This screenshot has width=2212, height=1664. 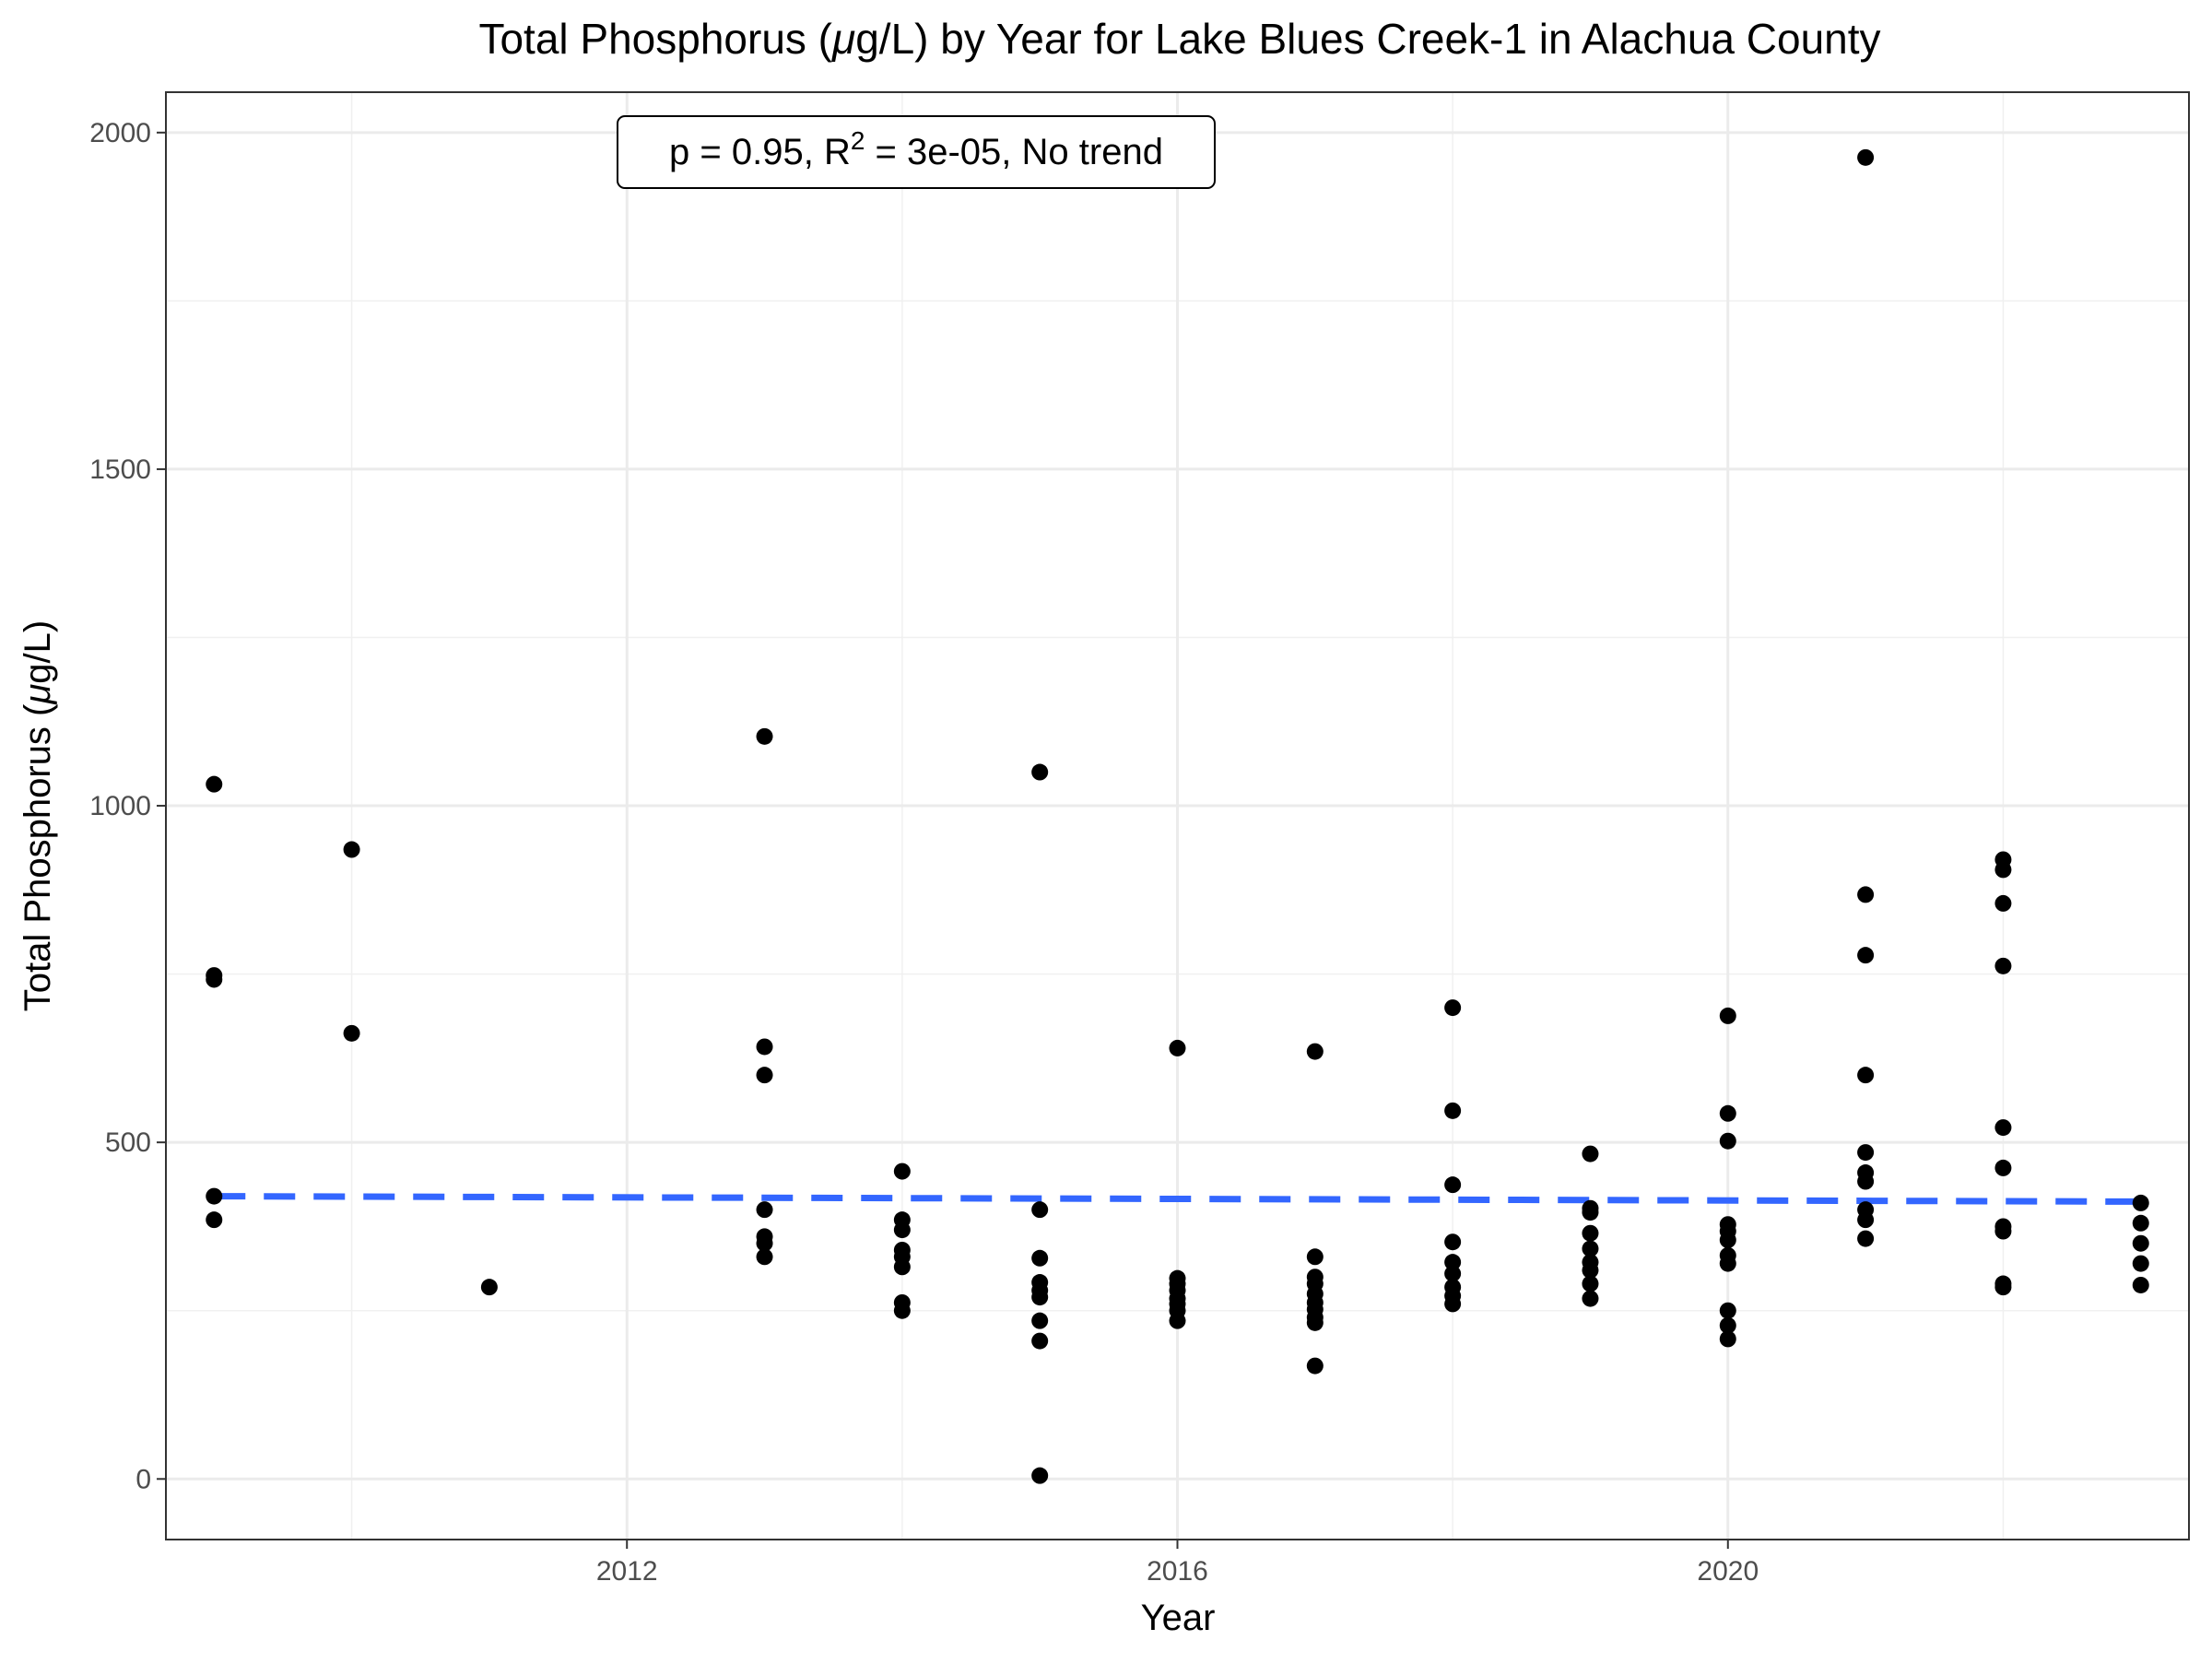 What do you see at coordinates (143, 1479) in the screenshot?
I see `y-tick-label: 0` at bounding box center [143, 1479].